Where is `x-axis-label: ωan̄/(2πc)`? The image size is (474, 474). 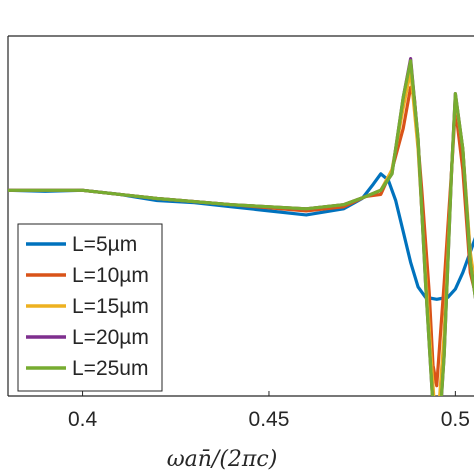
x-axis-label: ωan̄/(2πc) is located at coordinates (222, 459).